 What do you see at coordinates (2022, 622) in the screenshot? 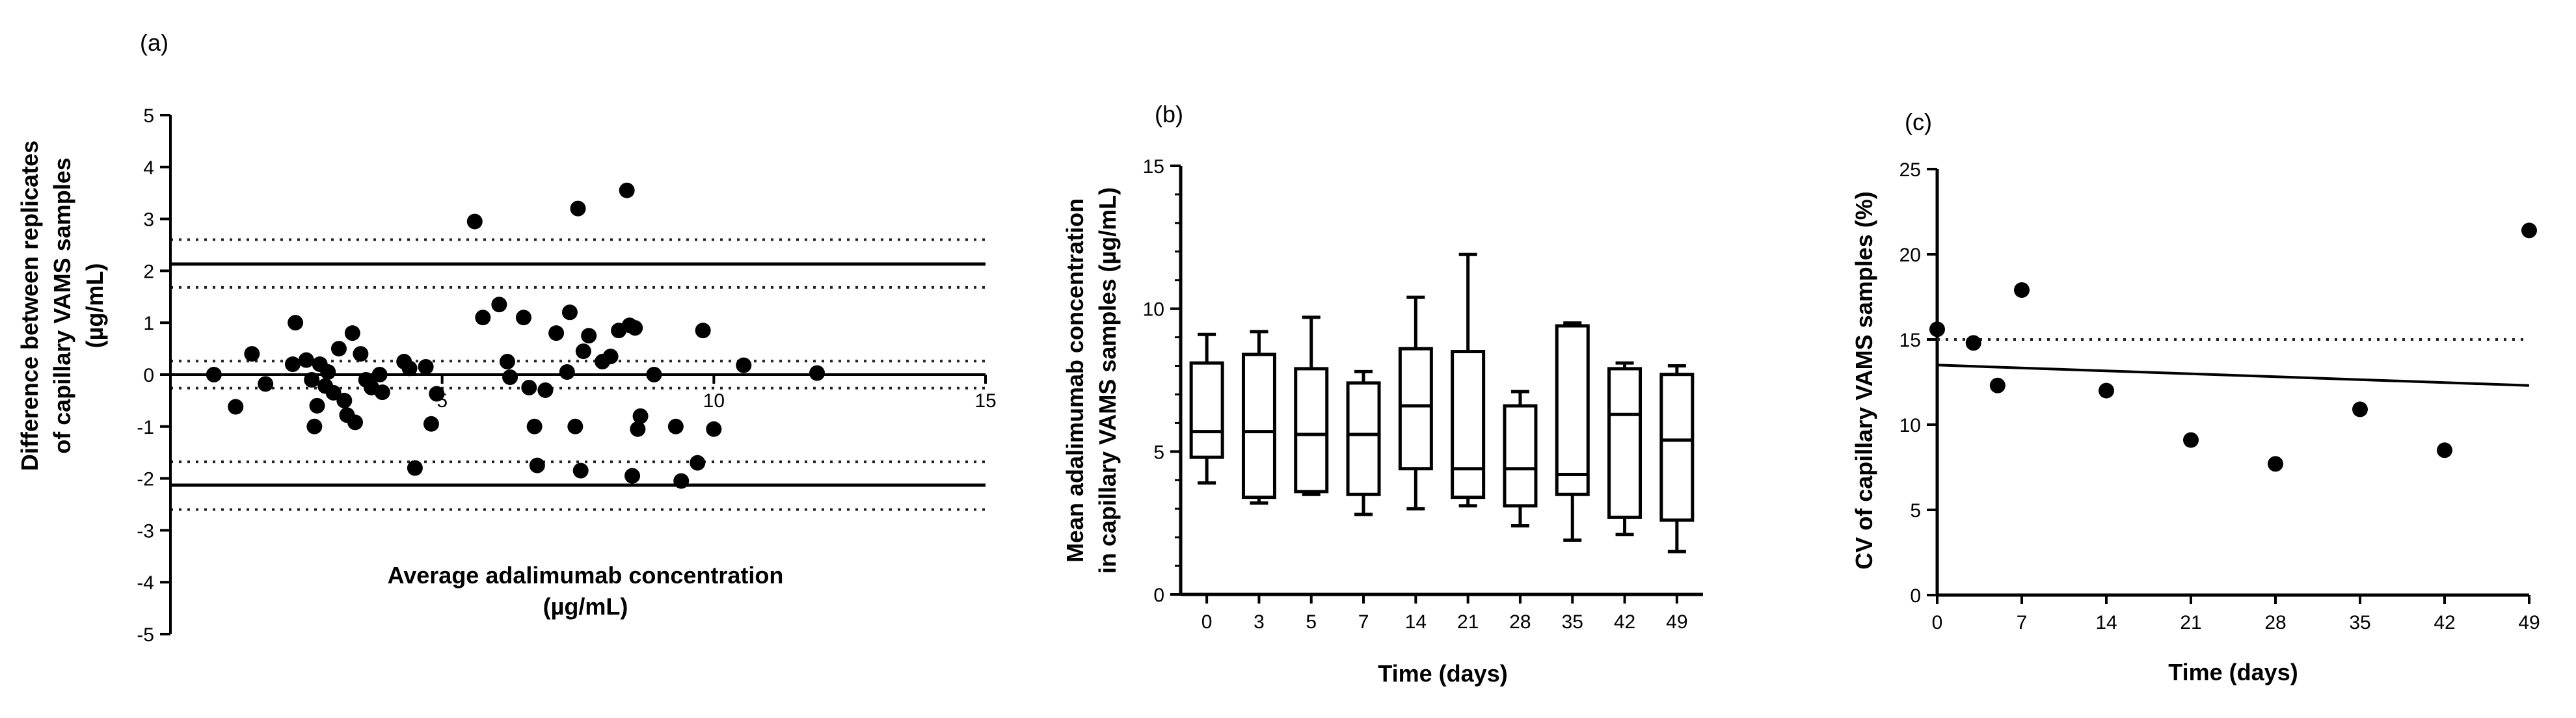
I see `x-tick-label: 7` at bounding box center [2022, 622].